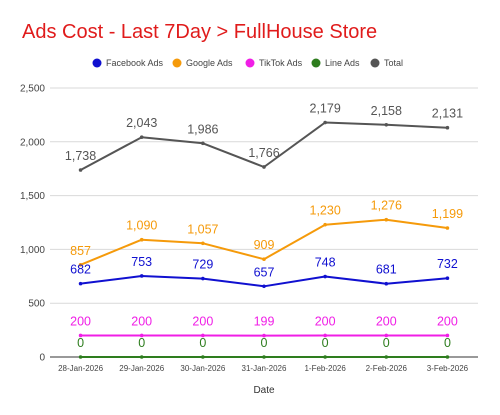  What do you see at coordinates (325, 211) in the screenshot?
I see `data-label: 1,230` at bounding box center [325, 211].